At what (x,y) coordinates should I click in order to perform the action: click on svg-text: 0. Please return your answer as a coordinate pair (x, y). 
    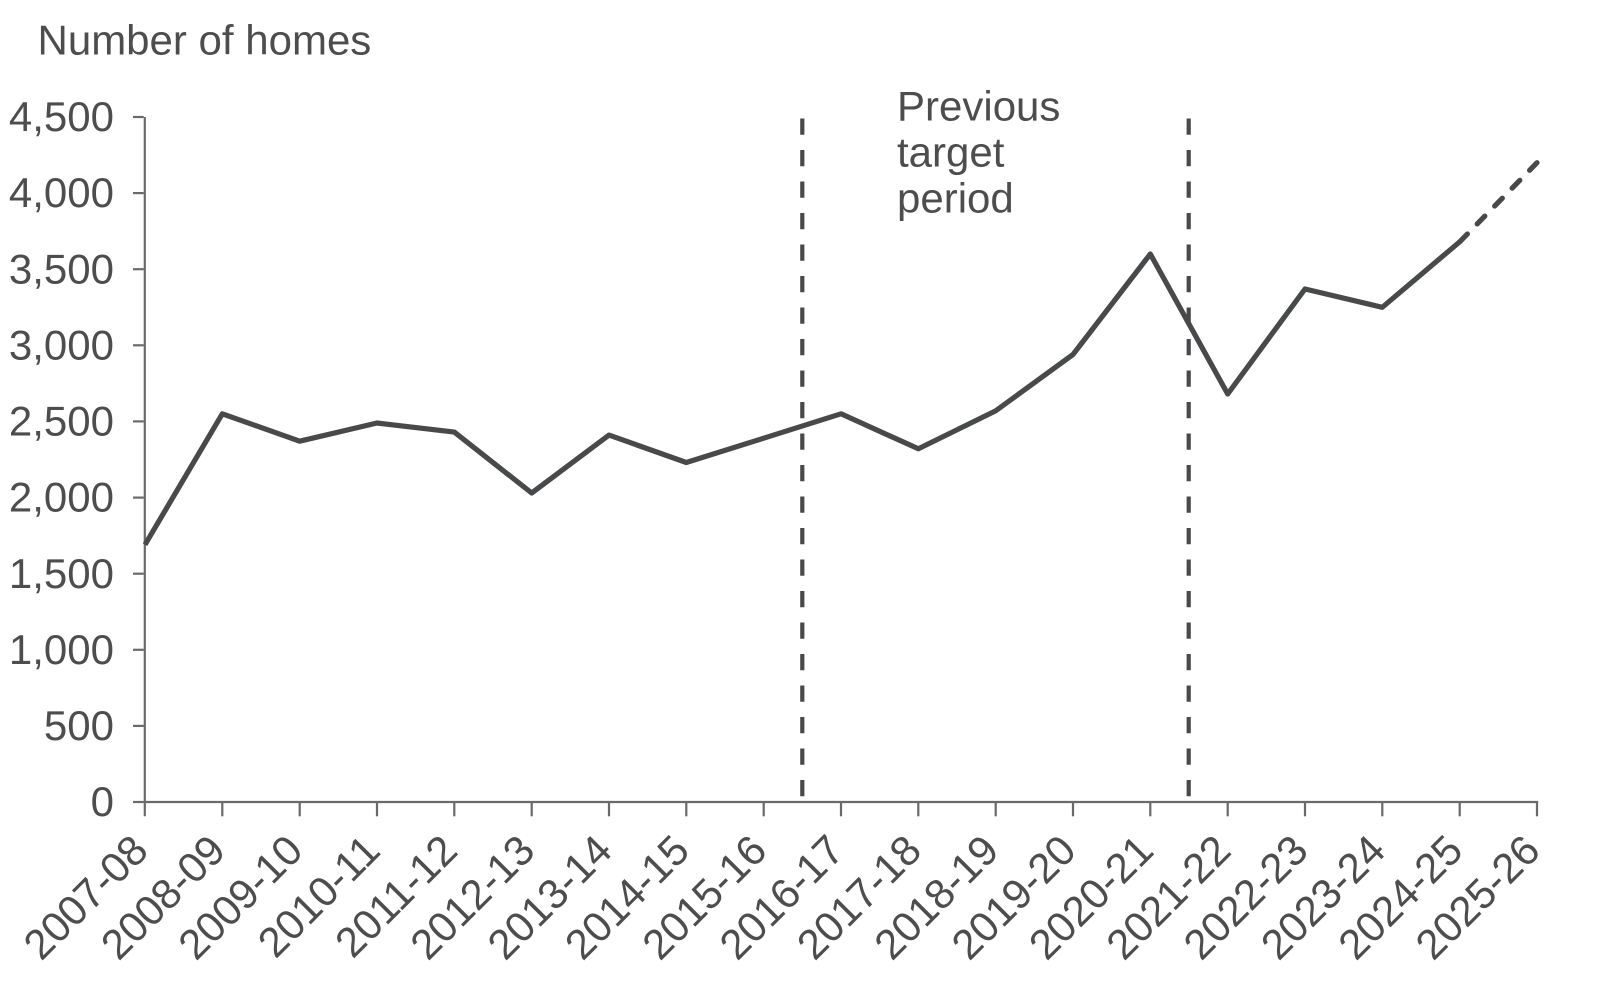
    Looking at the image, I should click on (102, 801).